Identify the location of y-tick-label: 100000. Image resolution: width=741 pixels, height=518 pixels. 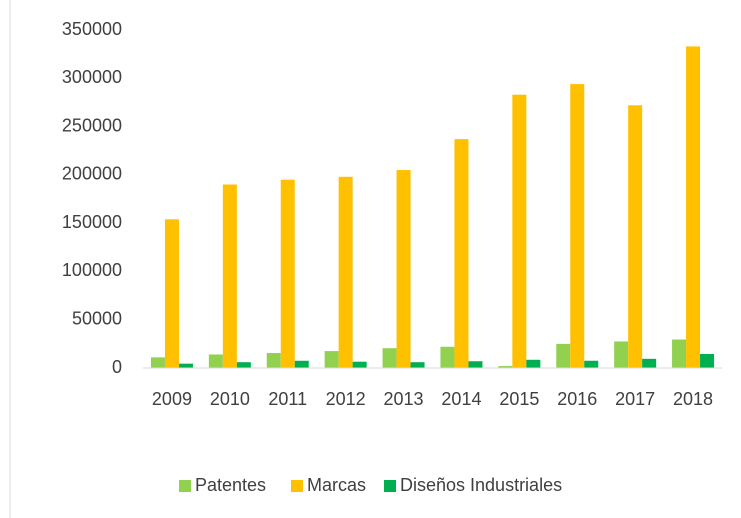
(92, 270).